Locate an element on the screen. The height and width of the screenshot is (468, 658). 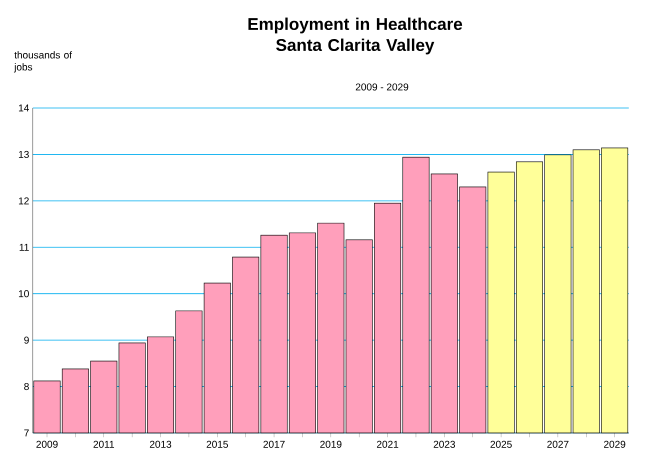
x-tick-label: 2029 is located at coordinates (615, 444).